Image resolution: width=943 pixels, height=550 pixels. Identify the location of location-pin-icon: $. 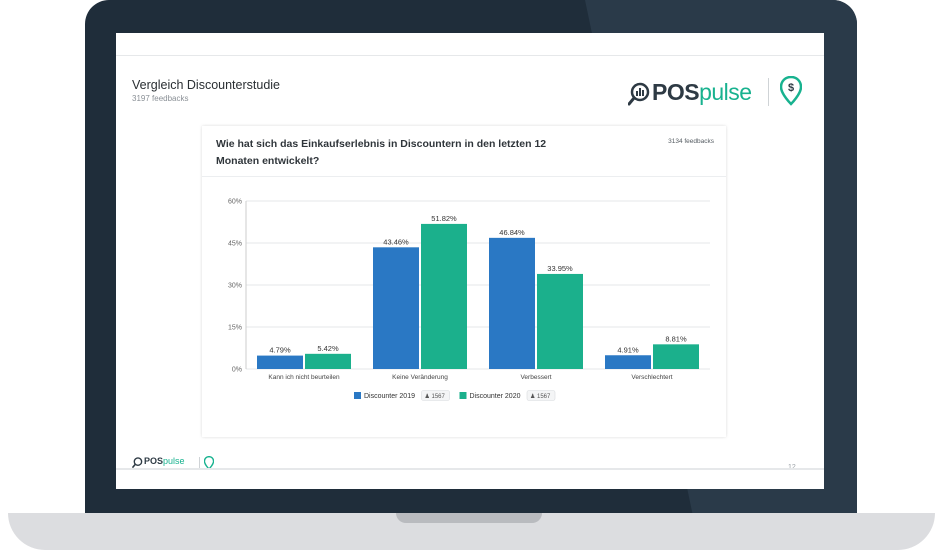
(791, 91).